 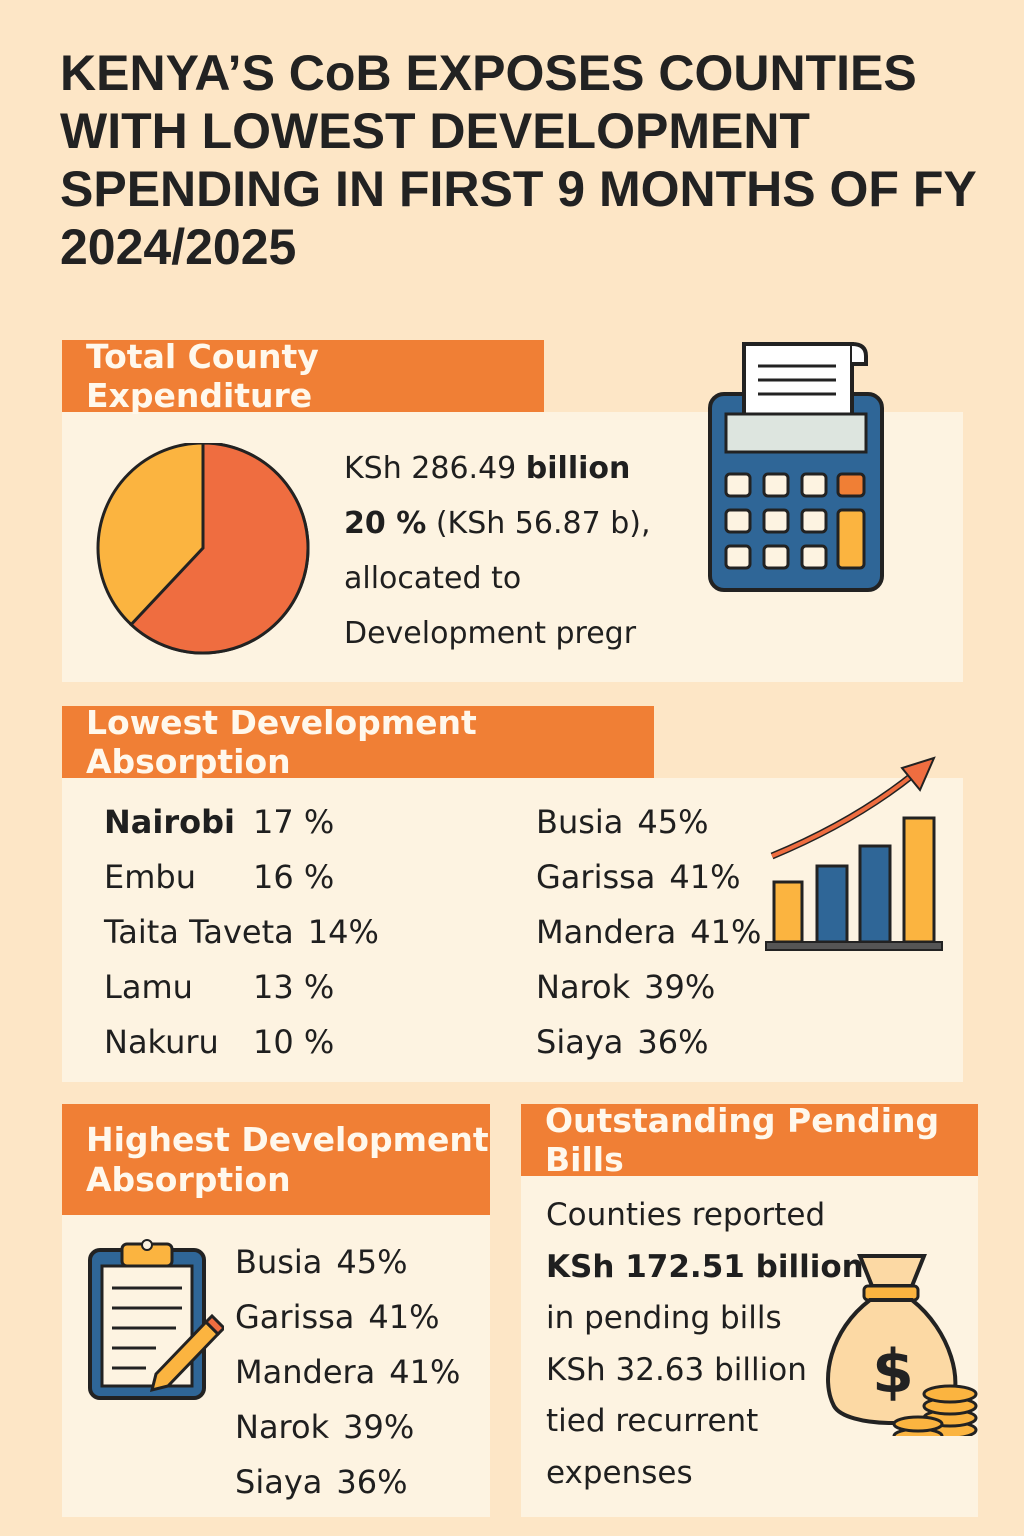 I want to click on county-pct: 17 %, so click(x=294, y=822).